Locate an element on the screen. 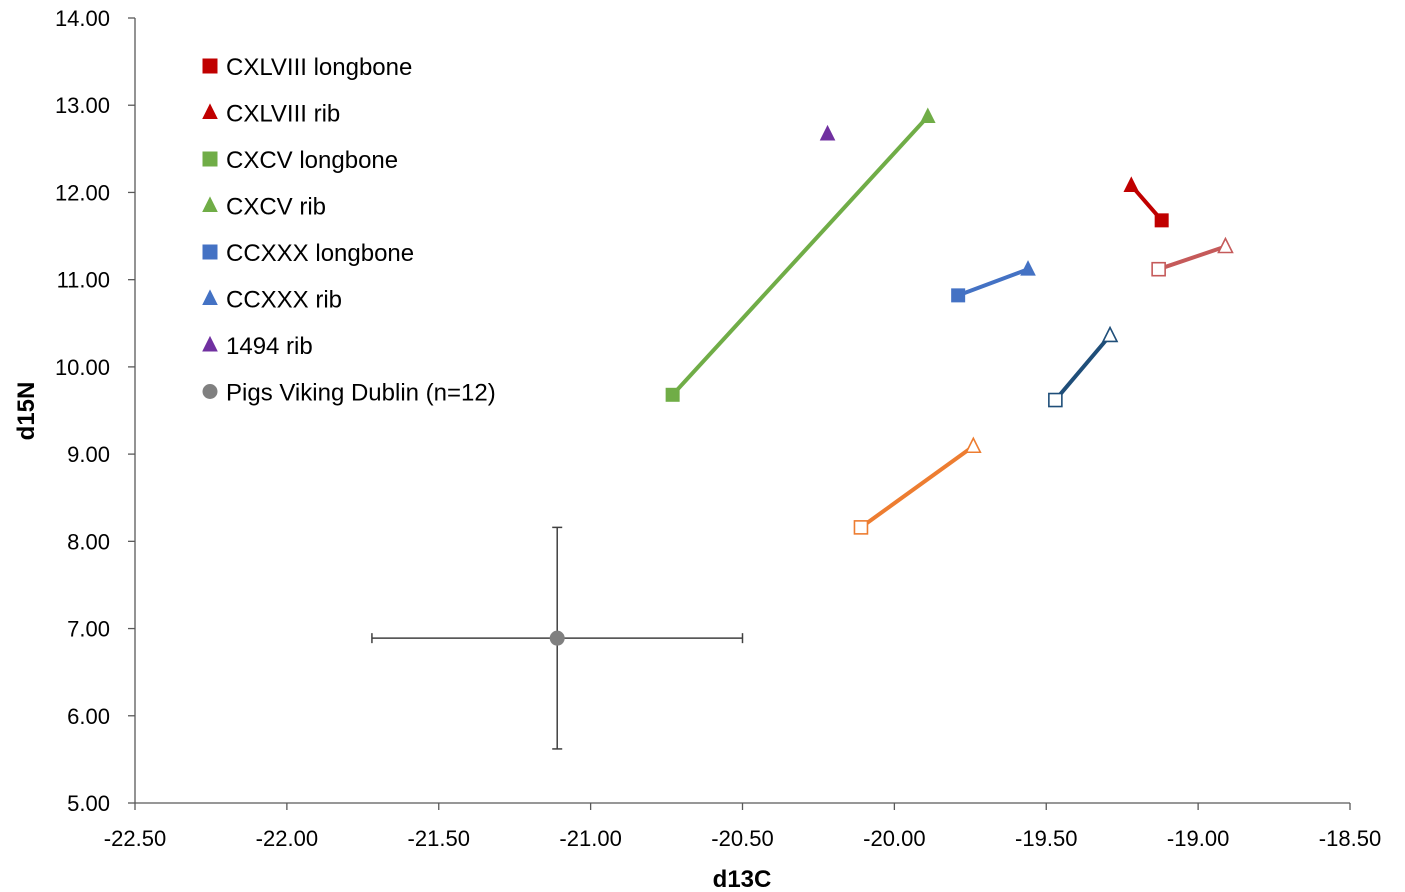  x-tick-label: -22.50 is located at coordinates (135, 838).